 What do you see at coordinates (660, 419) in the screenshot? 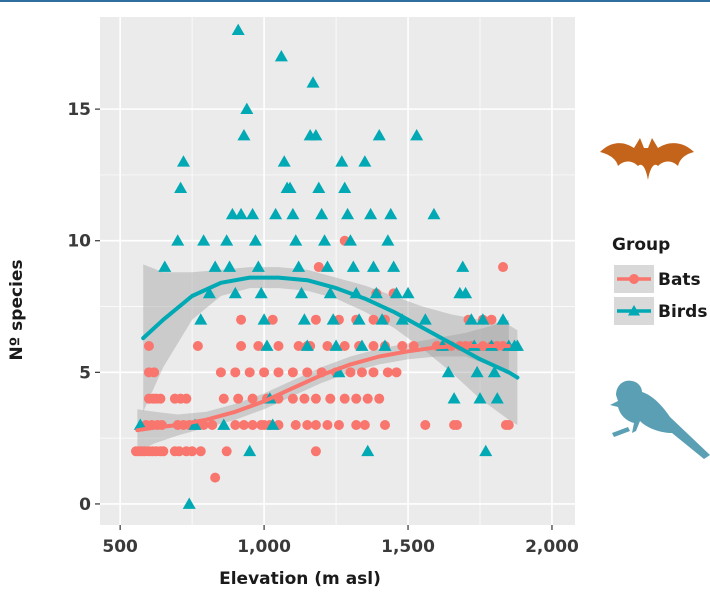
I see `bird-icon` at bounding box center [660, 419].